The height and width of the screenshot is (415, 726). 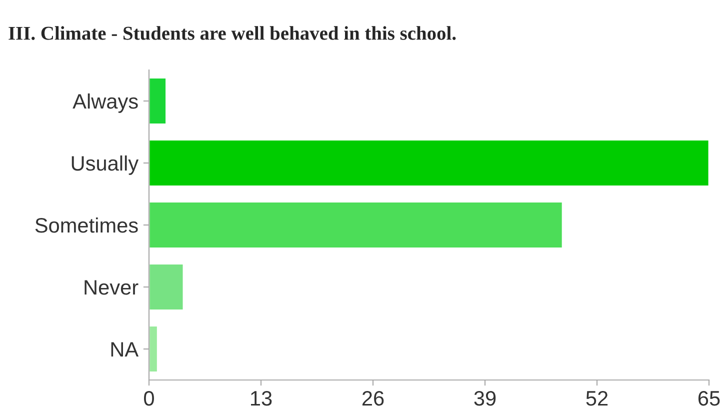 What do you see at coordinates (373, 398) in the screenshot?
I see `x-tick-label: 26` at bounding box center [373, 398].